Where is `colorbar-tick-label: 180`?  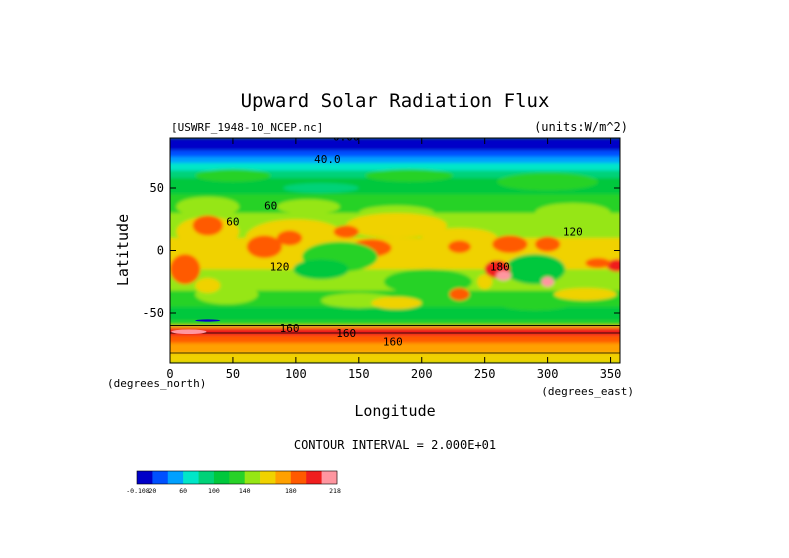 colorbar-tick-label: 180 is located at coordinates (291, 491).